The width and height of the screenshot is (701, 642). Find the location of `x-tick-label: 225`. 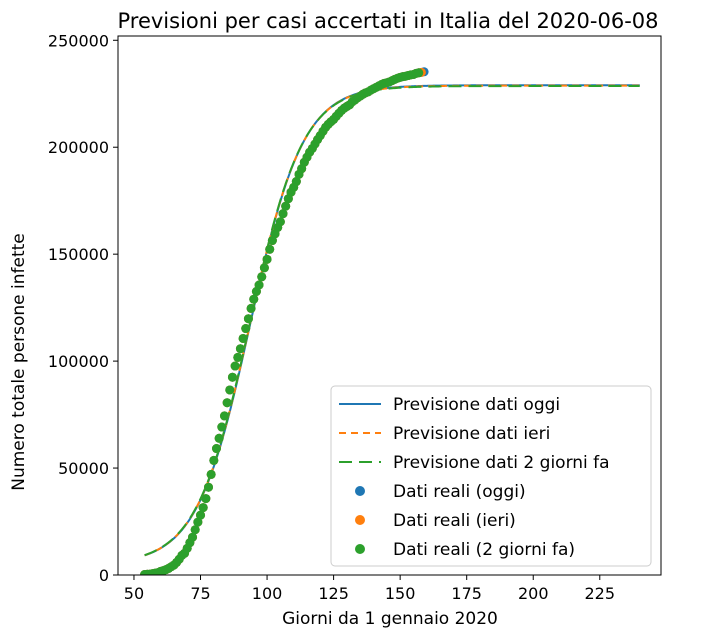

x-tick-label: 225 is located at coordinates (600, 593).